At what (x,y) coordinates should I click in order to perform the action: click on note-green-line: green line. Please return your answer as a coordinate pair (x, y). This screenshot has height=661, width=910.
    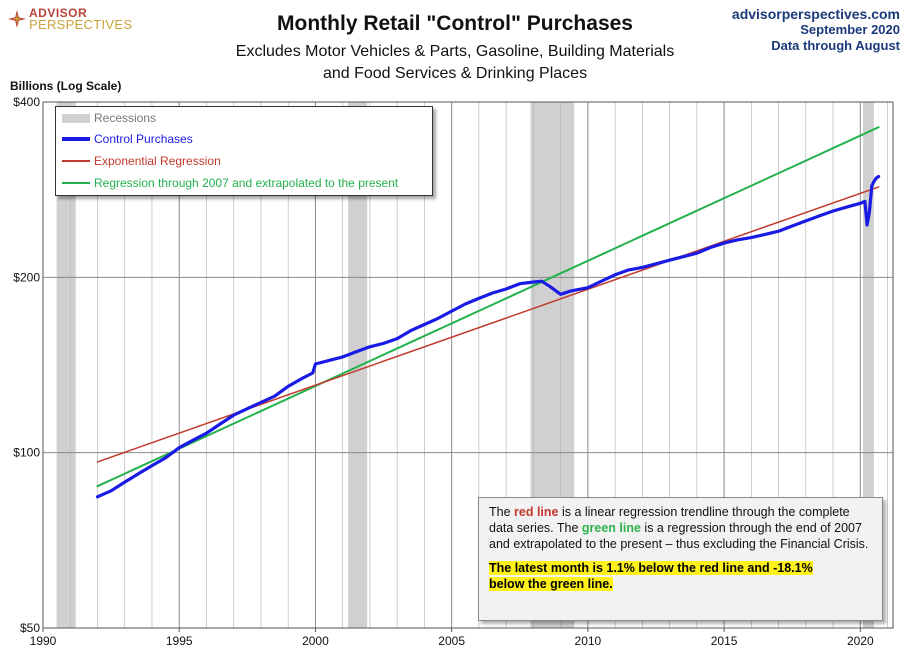
    Looking at the image, I should click on (611, 528).